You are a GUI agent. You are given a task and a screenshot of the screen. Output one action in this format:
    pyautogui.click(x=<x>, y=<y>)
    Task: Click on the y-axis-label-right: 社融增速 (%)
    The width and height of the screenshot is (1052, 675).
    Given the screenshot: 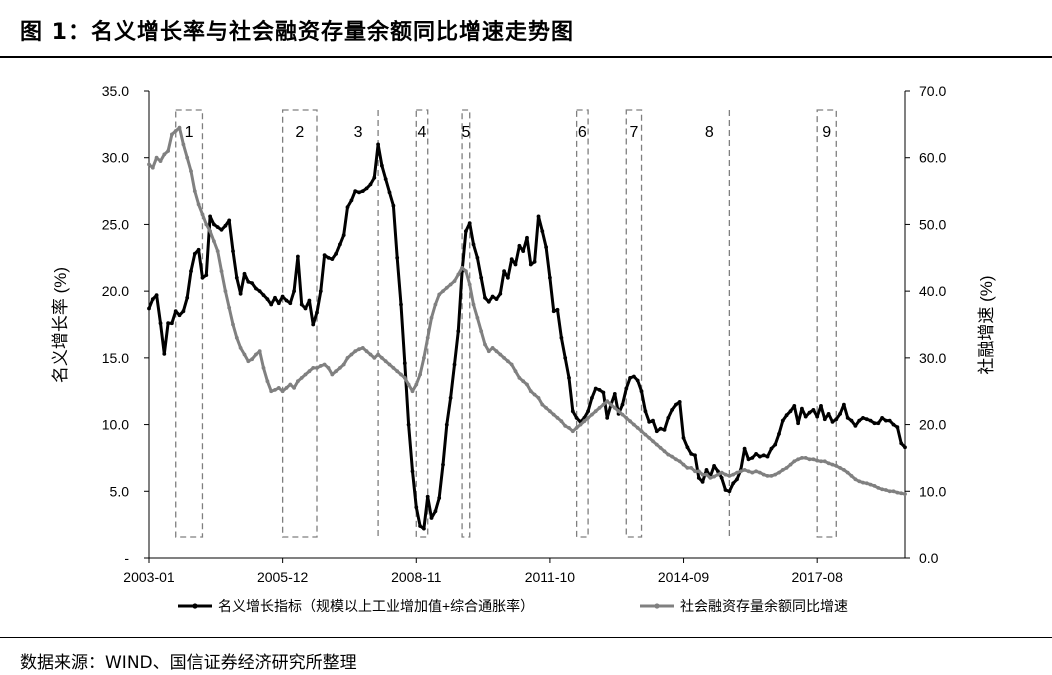 What is the action you would take?
    pyautogui.click(x=986, y=324)
    